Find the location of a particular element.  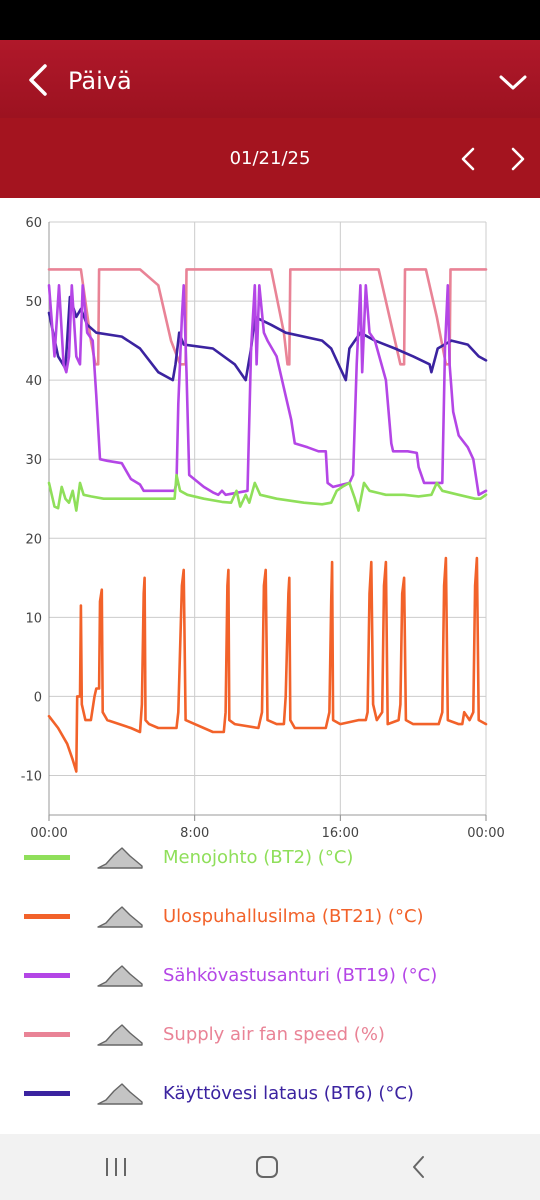

legend-item: Ulospuhallusilma (BT21) (°C) is located at coordinates (270, 917).